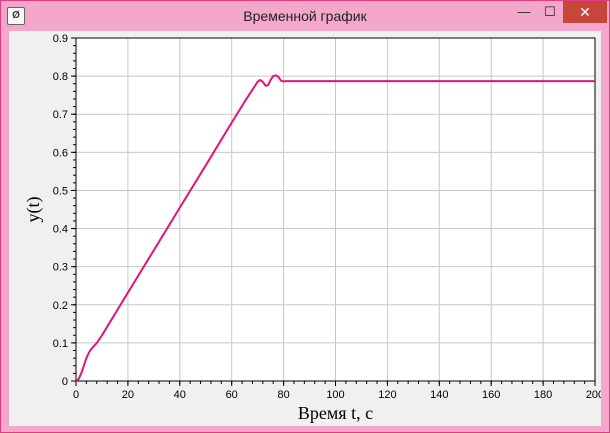 This screenshot has width=610, height=433. What do you see at coordinates (387, 395) in the screenshot?
I see `x-tick-label: 120` at bounding box center [387, 395].